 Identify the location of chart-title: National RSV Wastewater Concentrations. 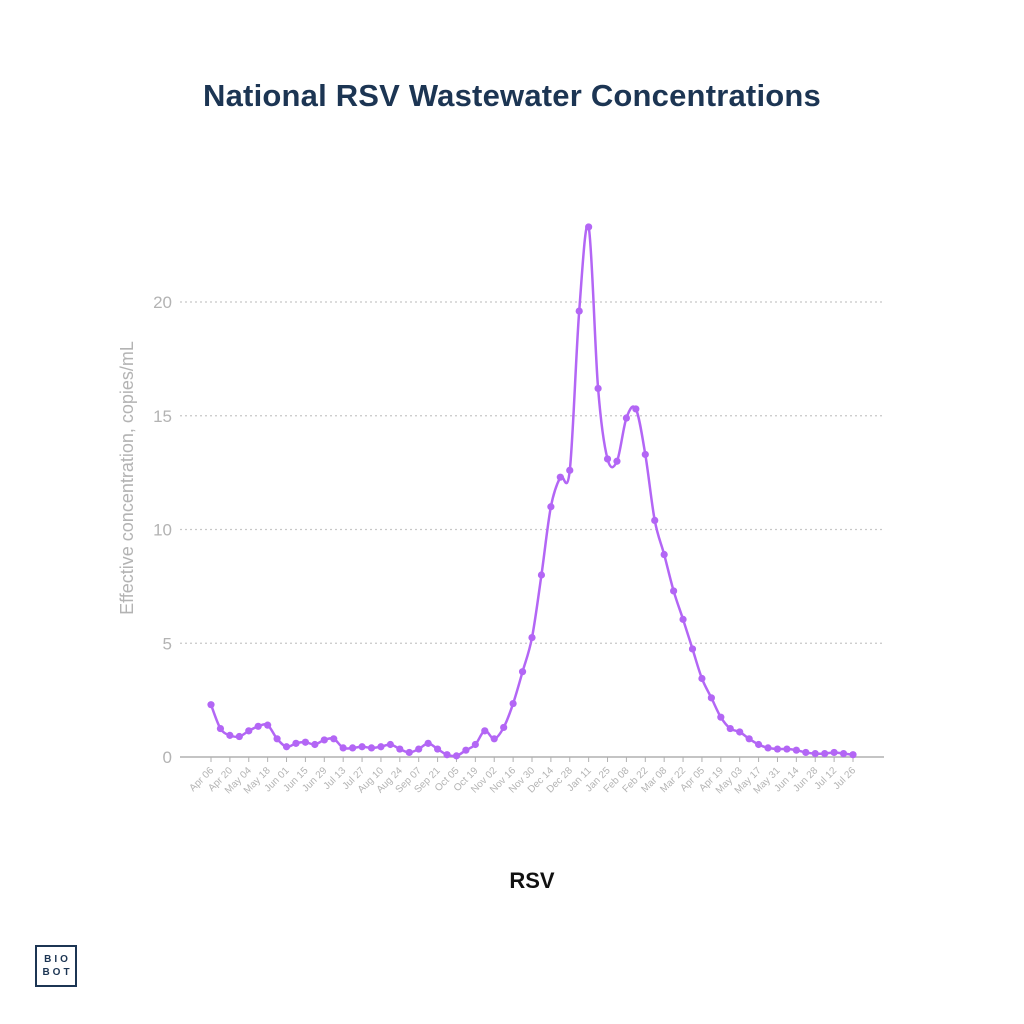
(512, 95).